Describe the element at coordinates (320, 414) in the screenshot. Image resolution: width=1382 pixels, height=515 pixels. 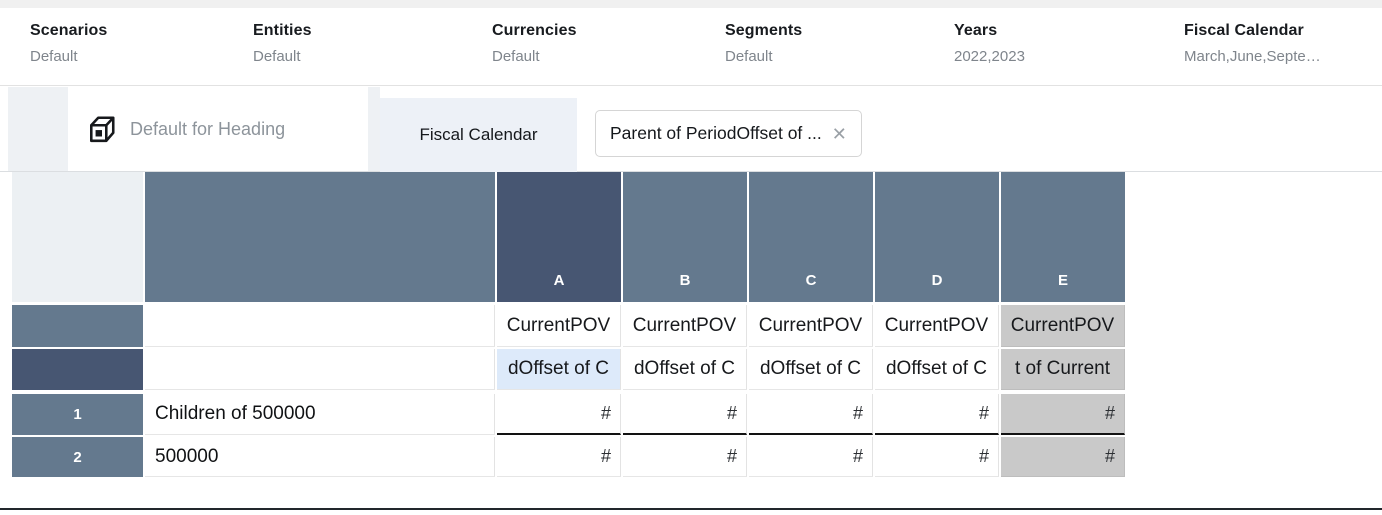
I see `row-label-cell: Children of 500000` at that location.